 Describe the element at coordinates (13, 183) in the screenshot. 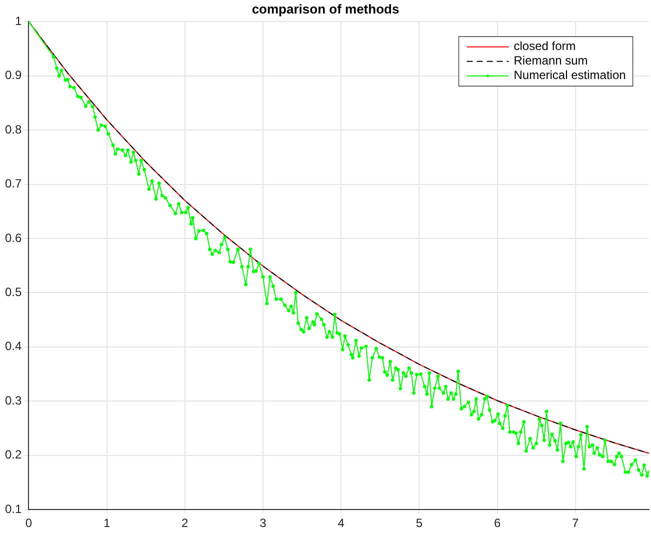

I see `y-tick-label: 0.7` at that location.